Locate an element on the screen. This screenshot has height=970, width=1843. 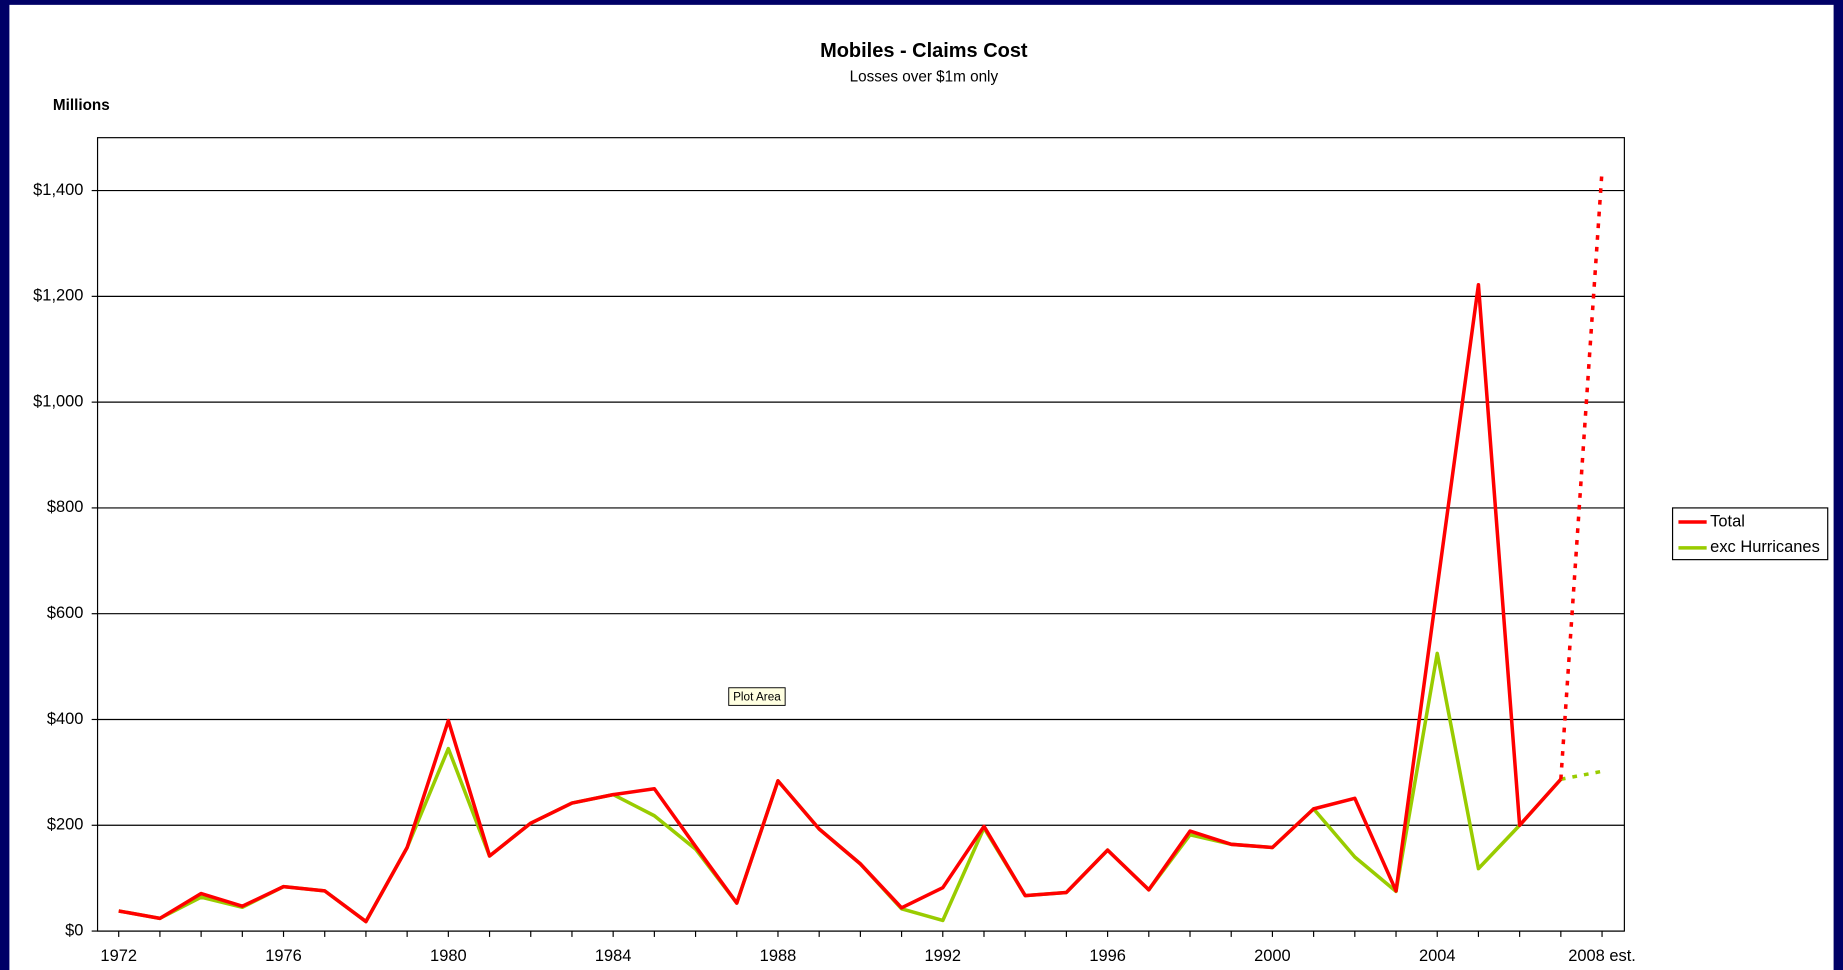
x-tick-label: 1992 is located at coordinates (942, 956).